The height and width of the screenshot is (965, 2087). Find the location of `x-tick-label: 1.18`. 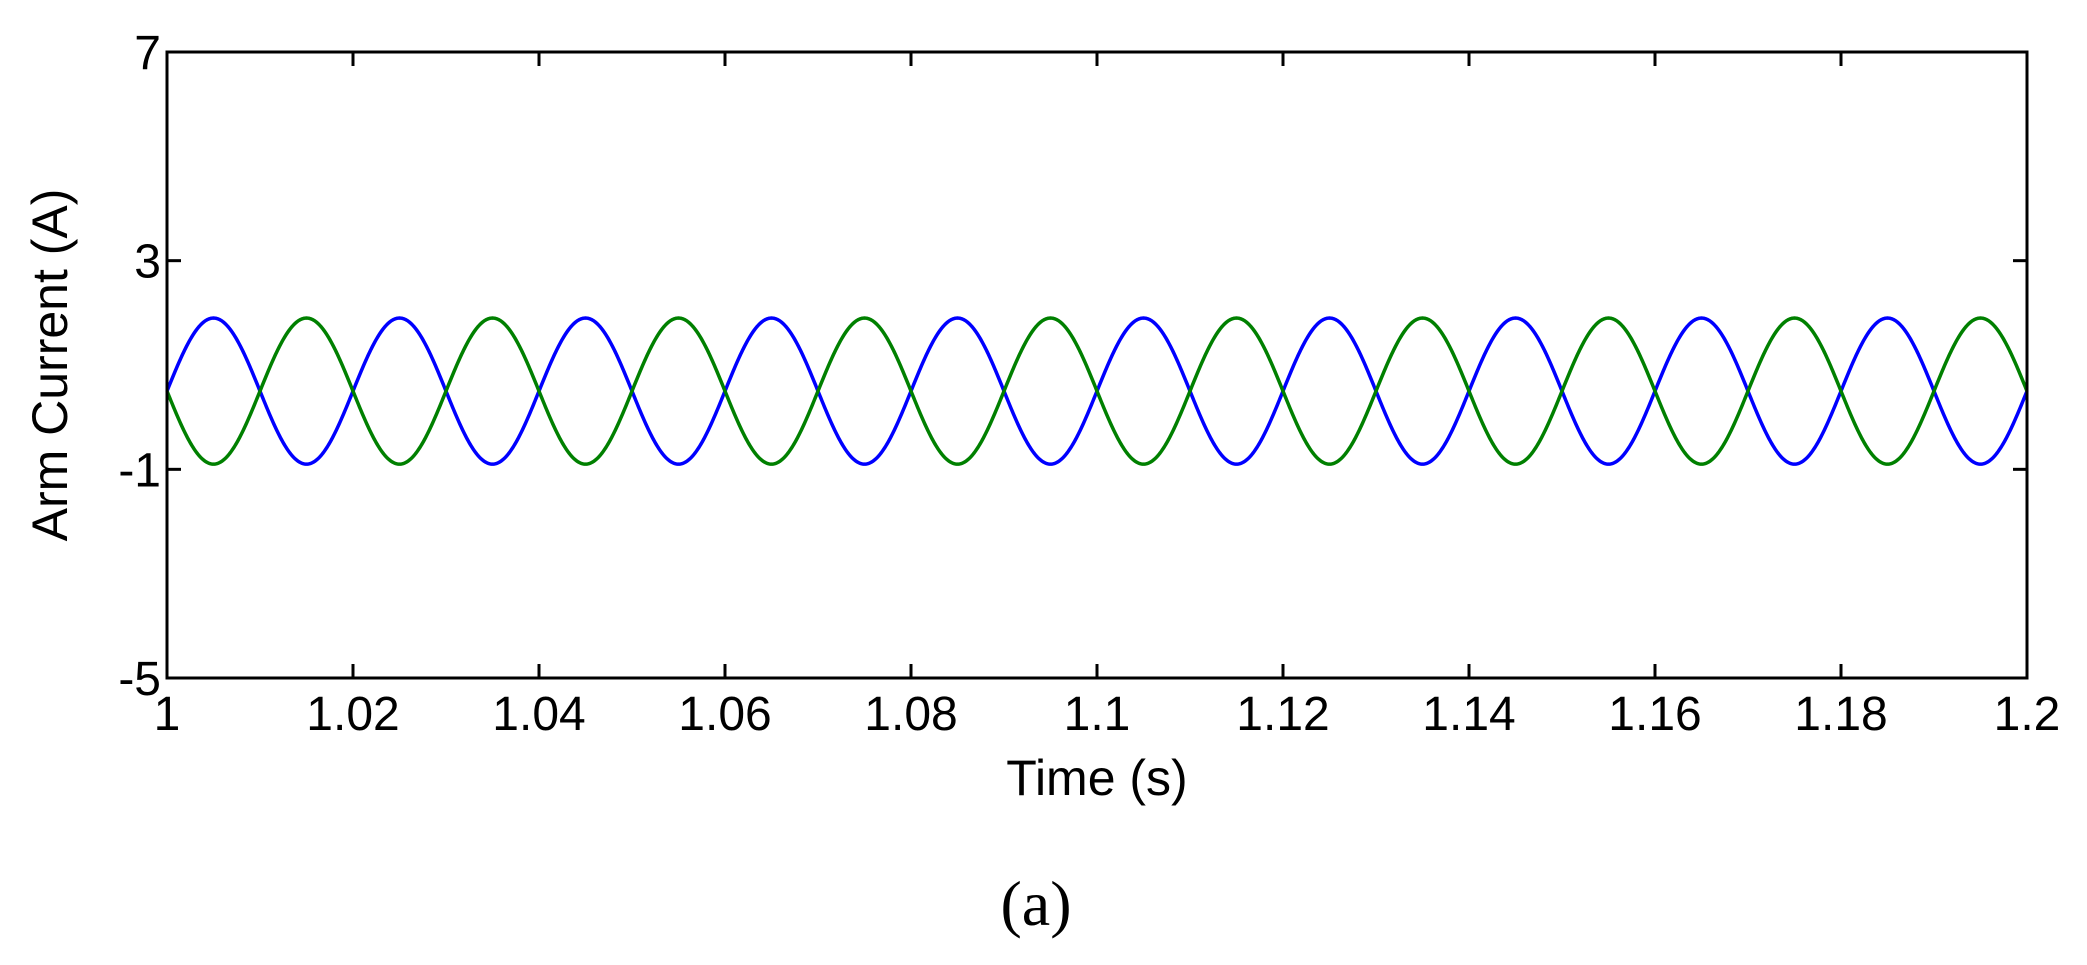

x-tick-label: 1.18 is located at coordinates (1840, 714).